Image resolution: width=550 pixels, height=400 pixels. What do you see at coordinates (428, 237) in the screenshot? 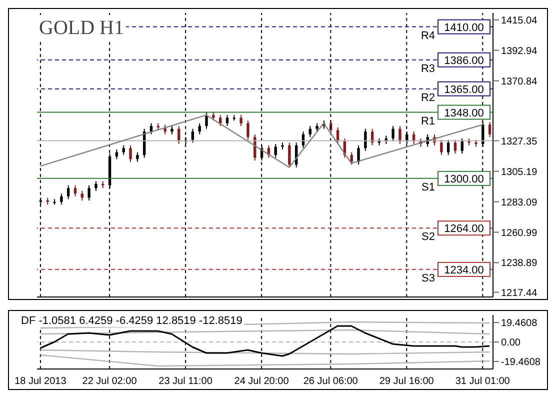
I see `ref-line-label: S2` at bounding box center [428, 237].